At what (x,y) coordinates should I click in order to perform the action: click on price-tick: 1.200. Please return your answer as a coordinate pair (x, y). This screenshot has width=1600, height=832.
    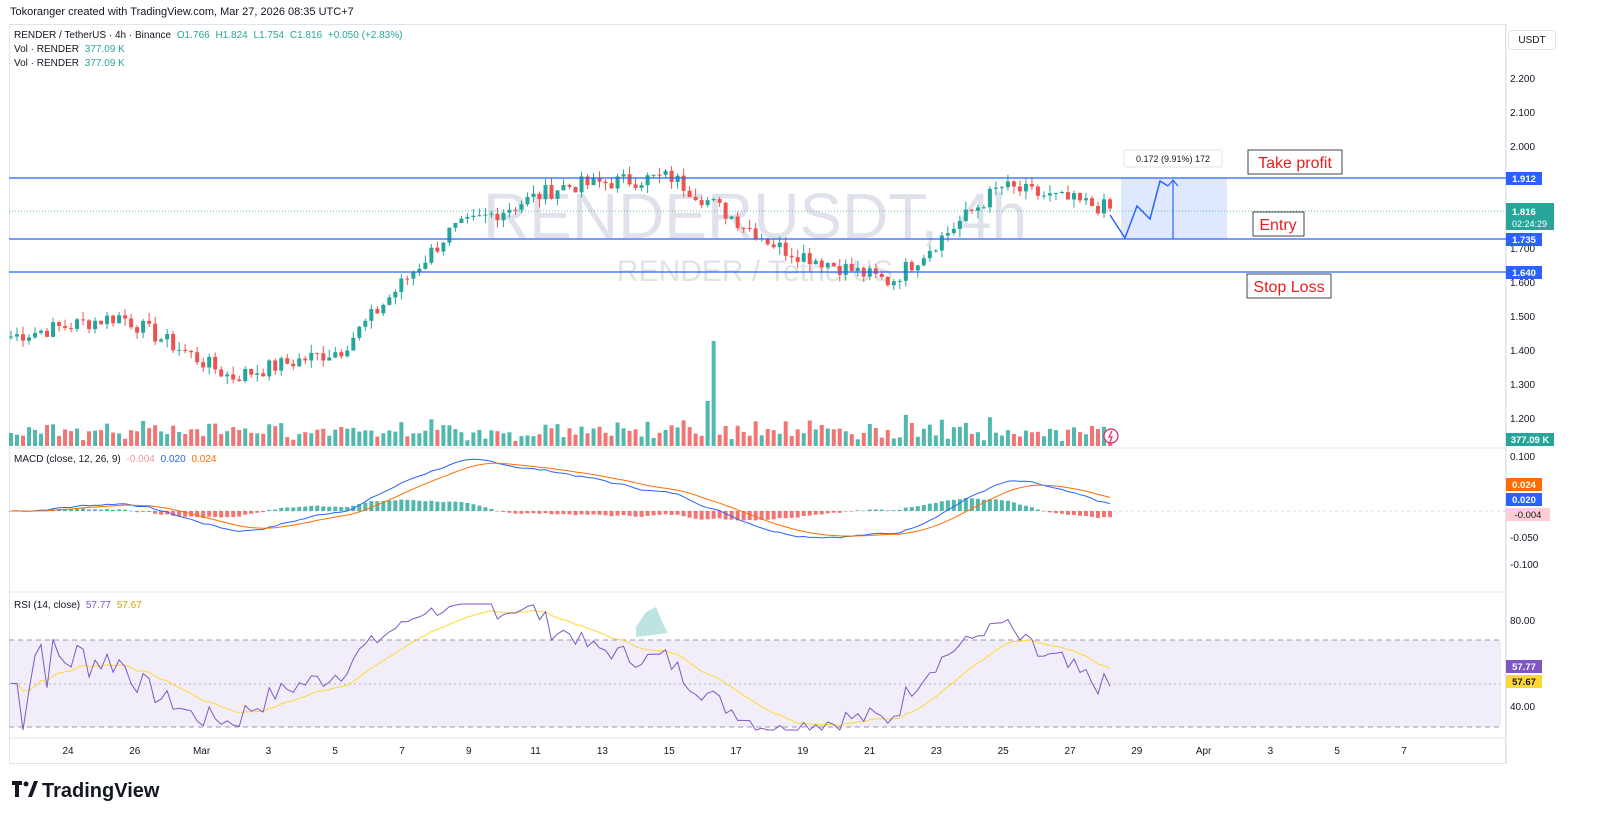
    Looking at the image, I should click on (1522, 419).